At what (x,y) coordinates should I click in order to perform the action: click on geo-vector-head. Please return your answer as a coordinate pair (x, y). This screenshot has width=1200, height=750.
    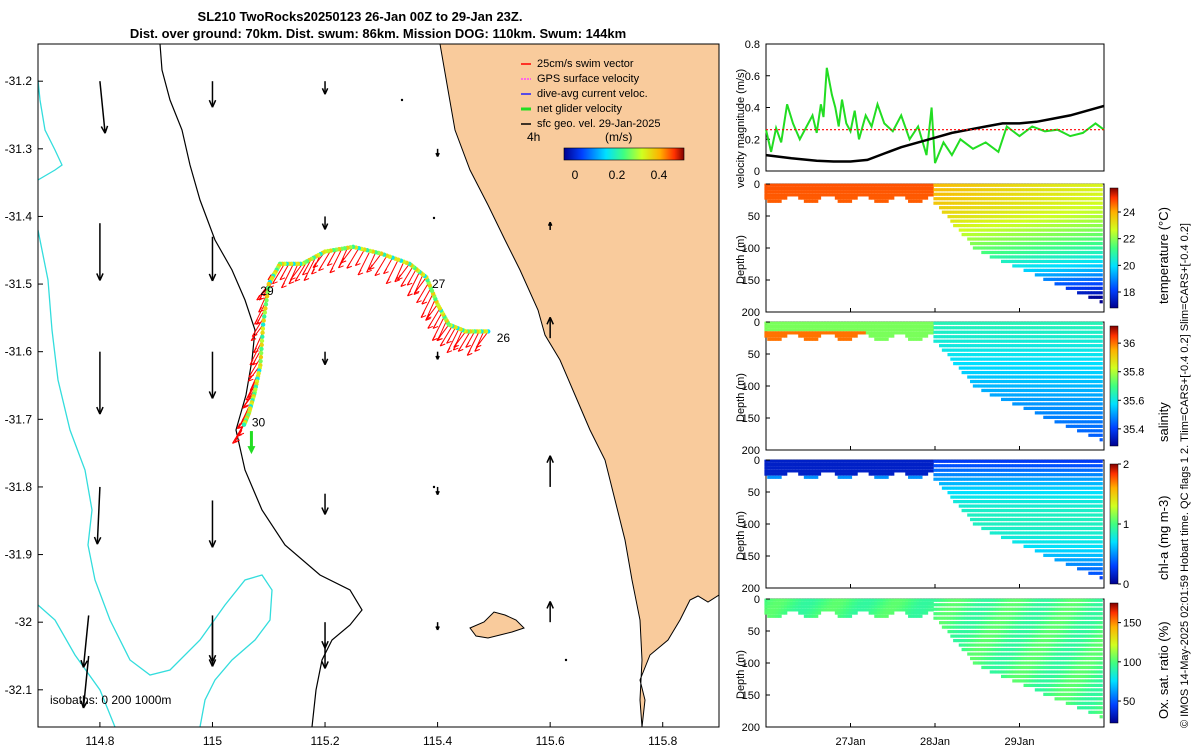
    Looking at the image, I should click on (325, 665).